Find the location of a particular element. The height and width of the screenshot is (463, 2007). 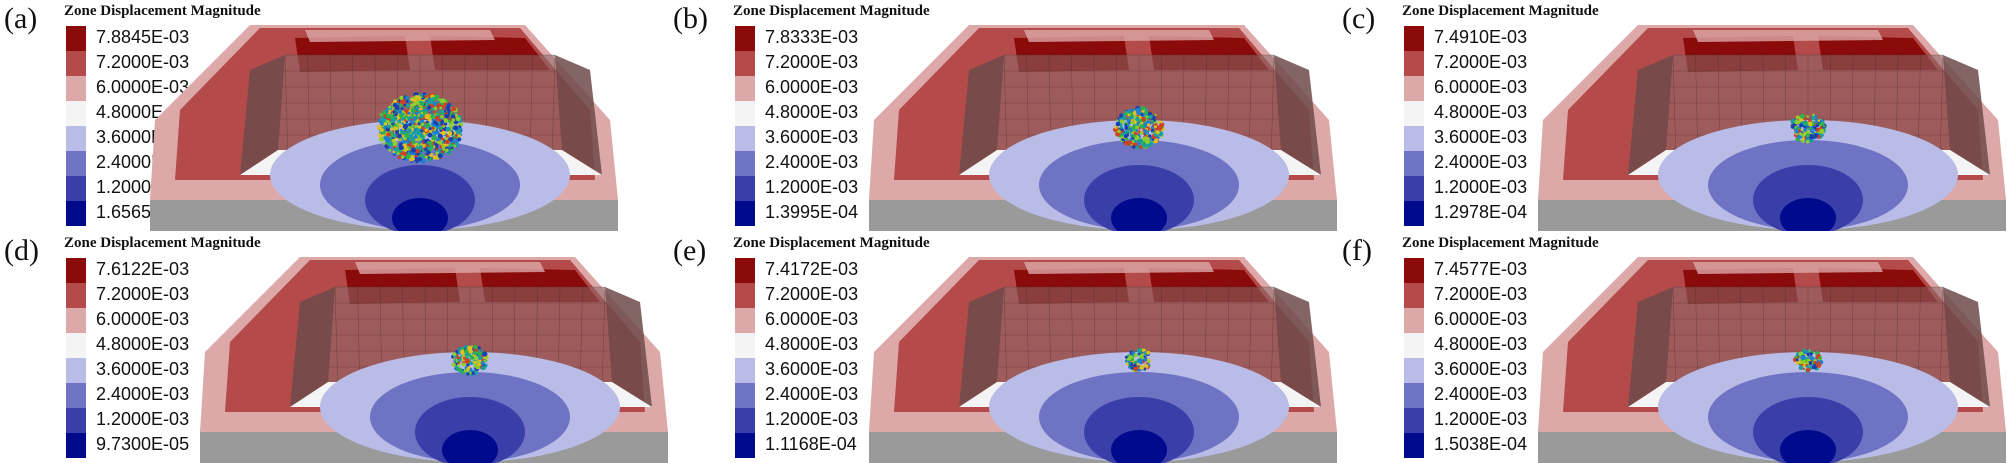

legend-value: 1.2978E-04 is located at coordinates (1481, 212).